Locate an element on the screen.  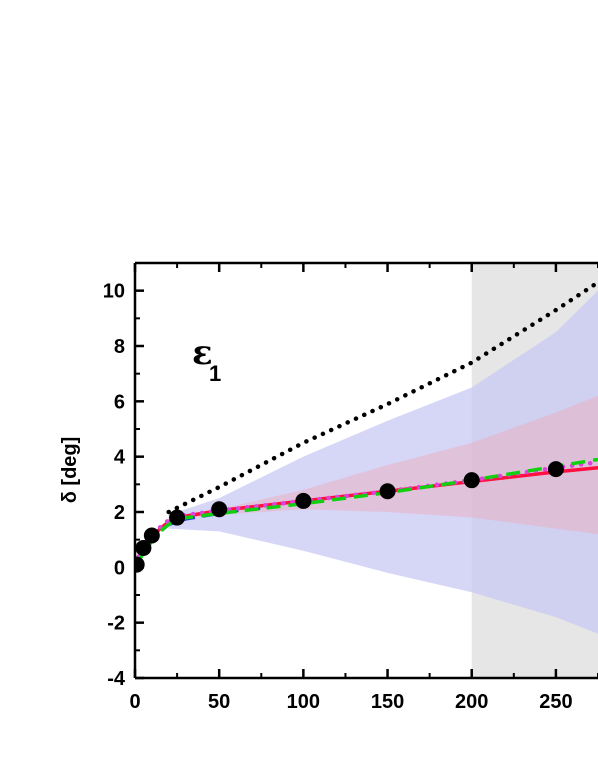
y-axis-label: δ [deg] is located at coordinates (70, 470).